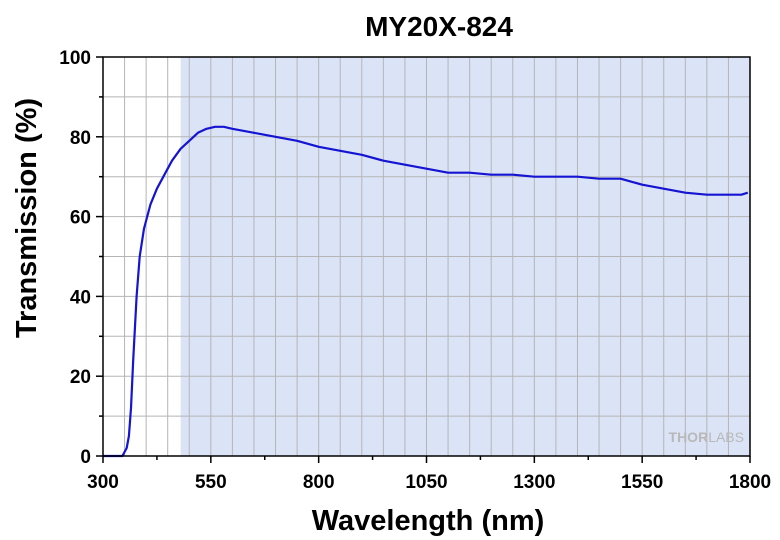 This screenshot has height=540, width=780. Describe the element at coordinates (211, 482) in the screenshot. I see `x-tick-label: 550` at that location.